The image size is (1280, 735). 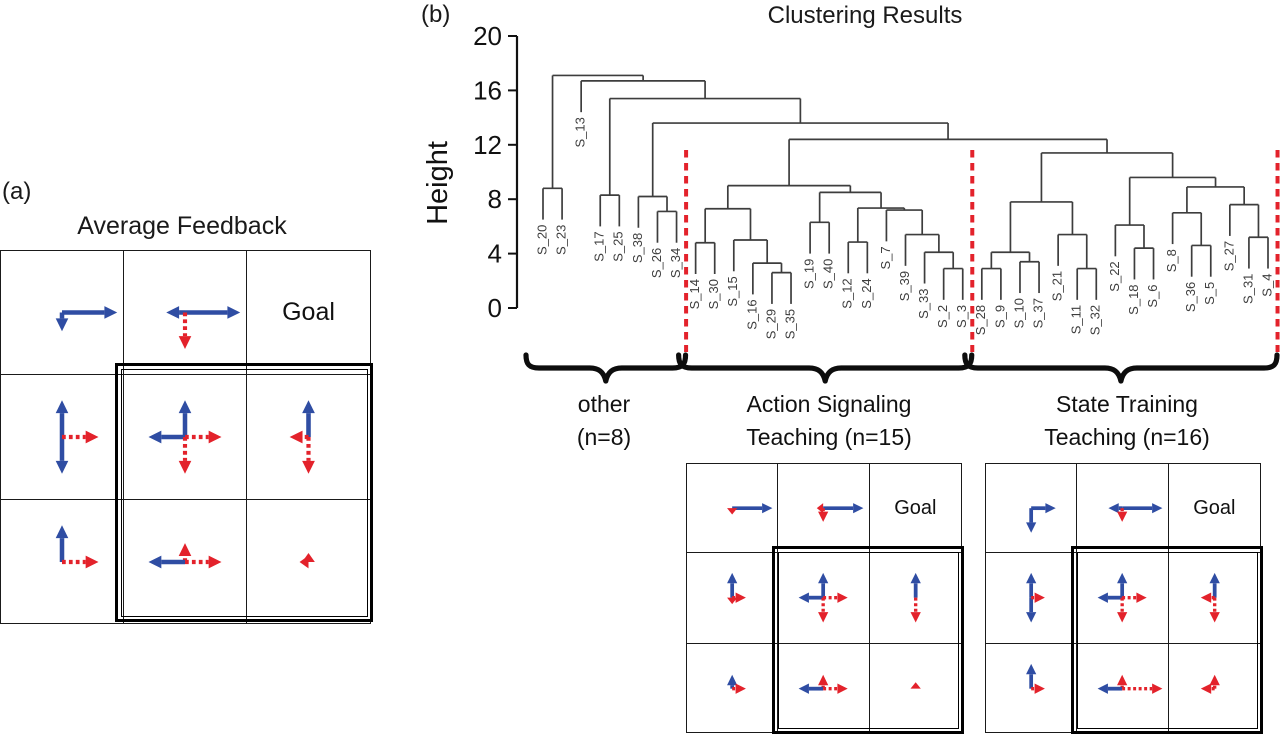 What do you see at coordinates (1266, 285) in the screenshot?
I see `leaf-label: S_4` at bounding box center [1266, 285].